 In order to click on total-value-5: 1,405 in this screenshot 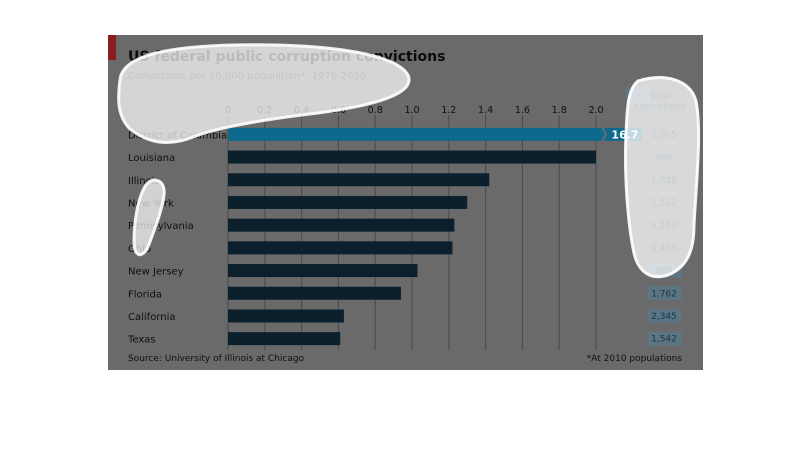, I will do `click(664, 249)`.